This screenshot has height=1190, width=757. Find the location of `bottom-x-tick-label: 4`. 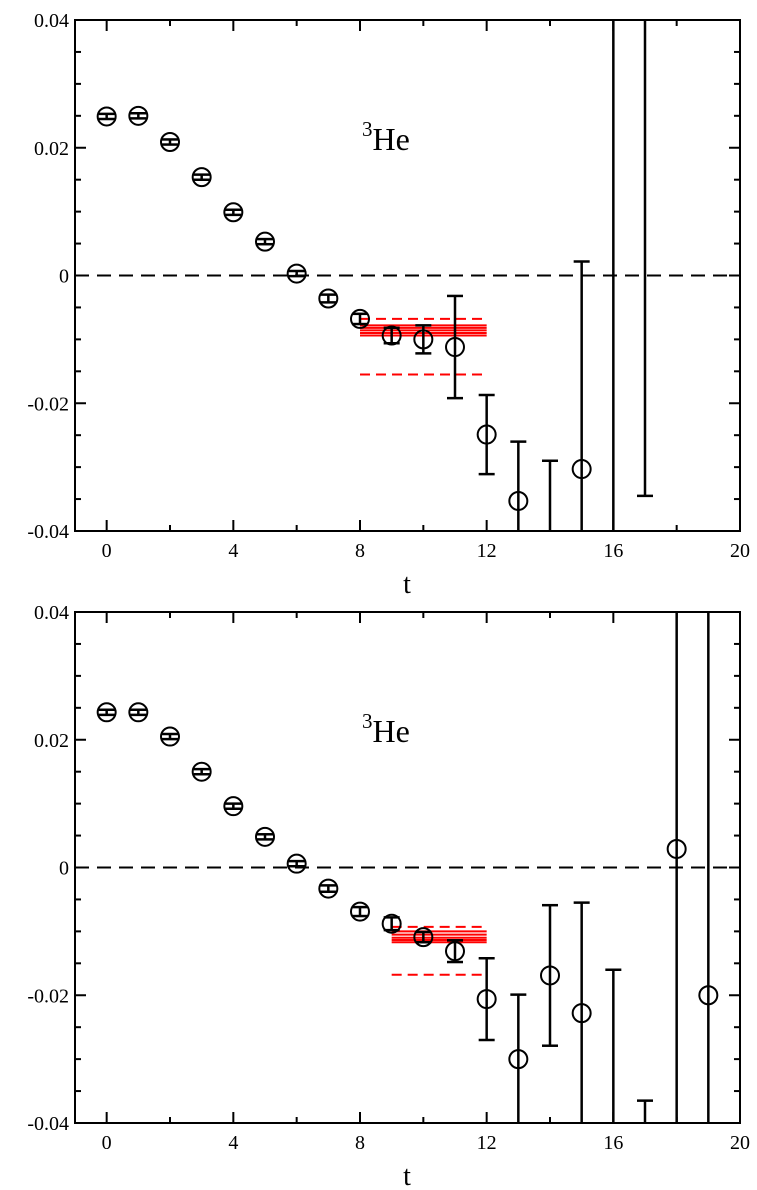

bottom-x-tick-label: 4 is located at coordinates (233, 1143).